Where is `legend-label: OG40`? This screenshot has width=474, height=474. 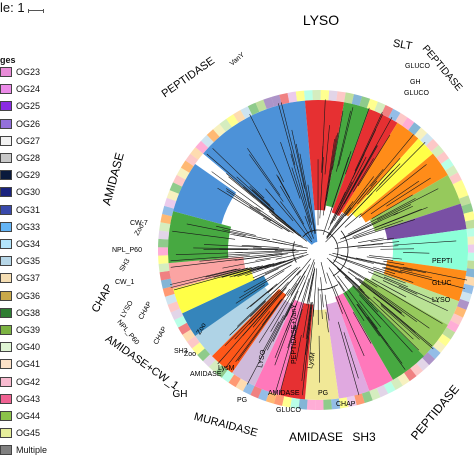 legend-label: OG40 is located at coordinates (28, 347).